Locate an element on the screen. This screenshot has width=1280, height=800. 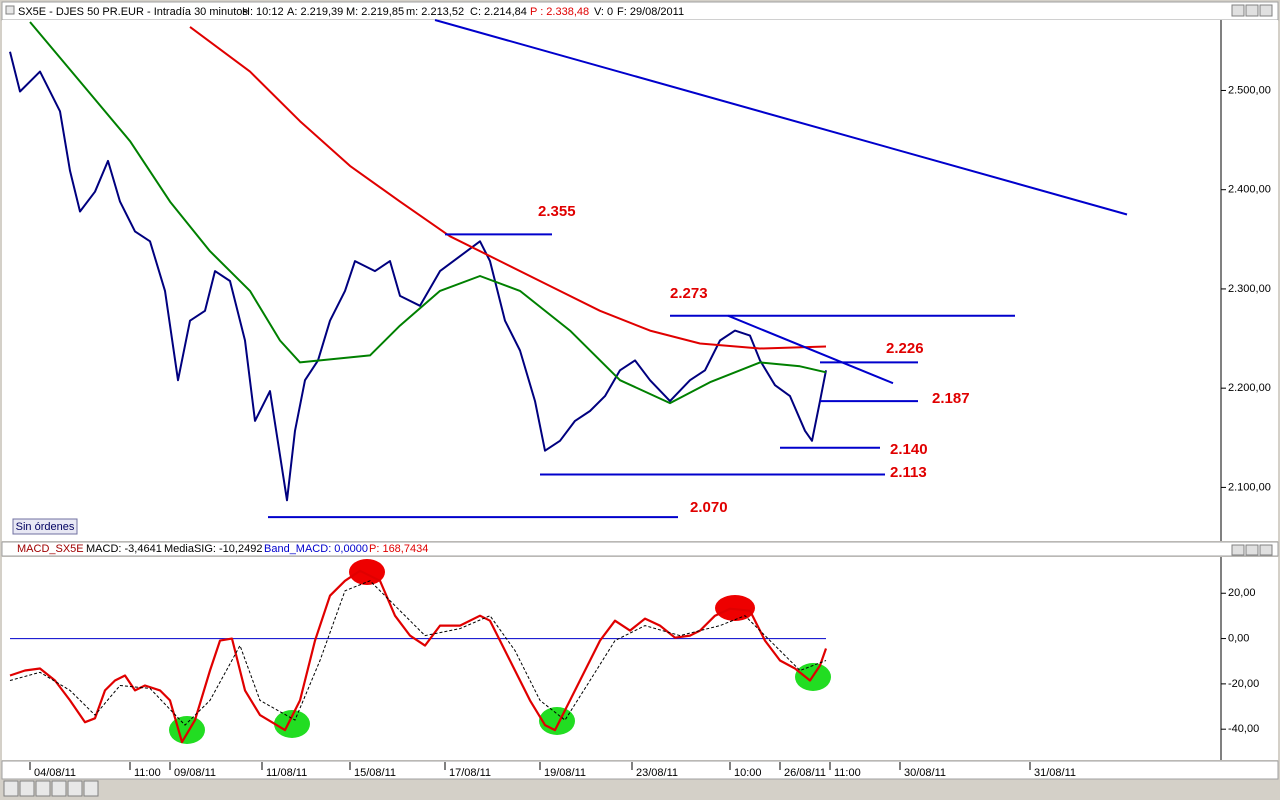
header-field: V: 0 is located at coordinates (603, 12).